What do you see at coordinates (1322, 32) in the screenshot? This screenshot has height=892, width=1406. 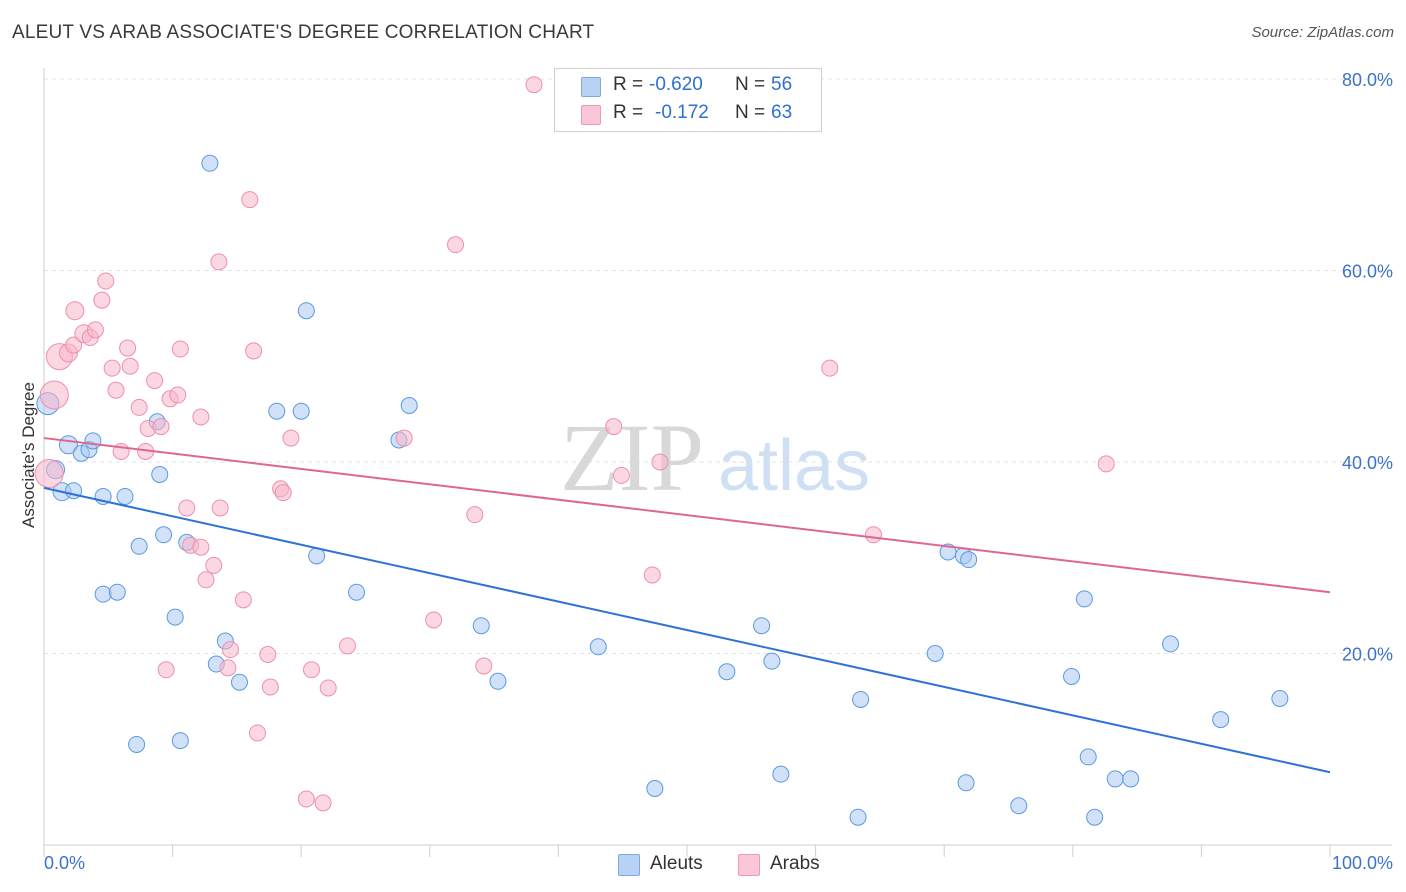 I see `source-label: Source: ZipAtlas.com` at bounding box center [1322, 32].